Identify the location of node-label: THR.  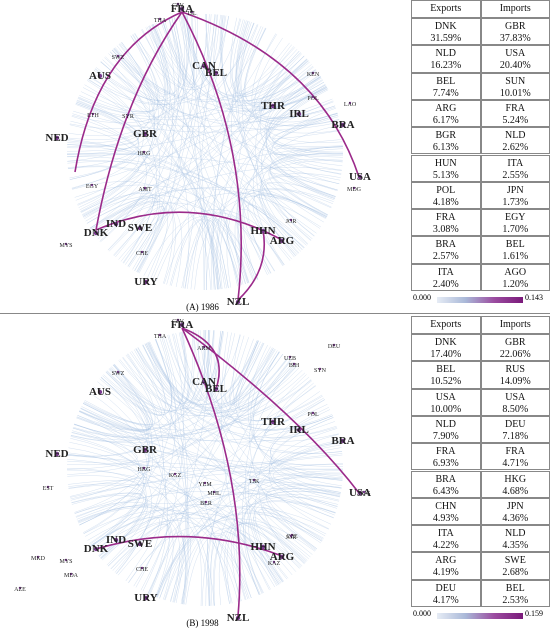
(273, 106).